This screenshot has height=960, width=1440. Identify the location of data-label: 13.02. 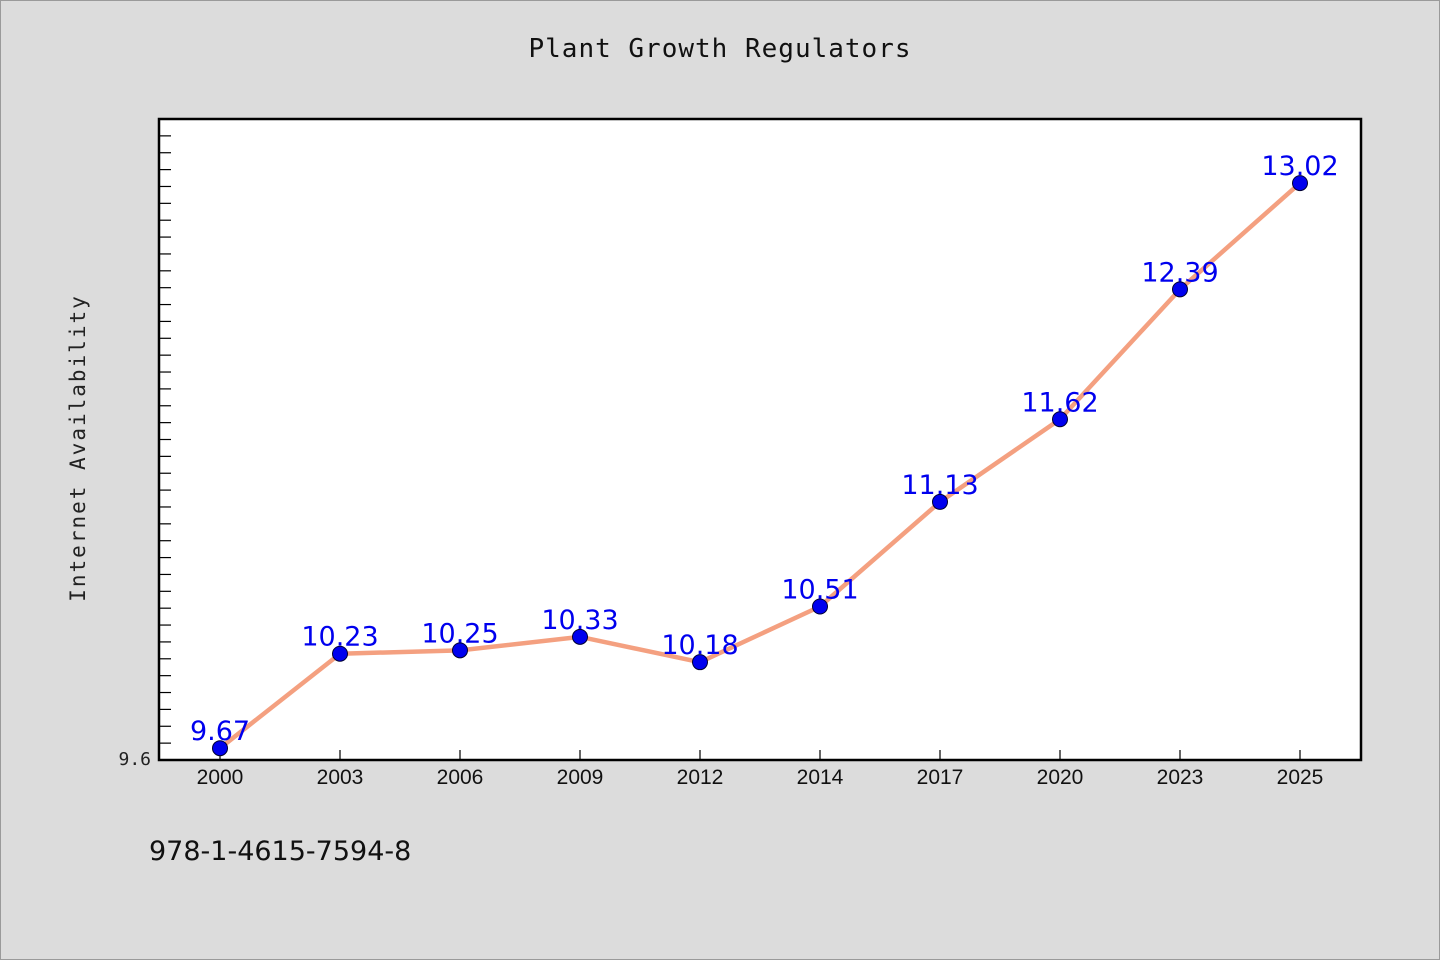
(1299, 166).